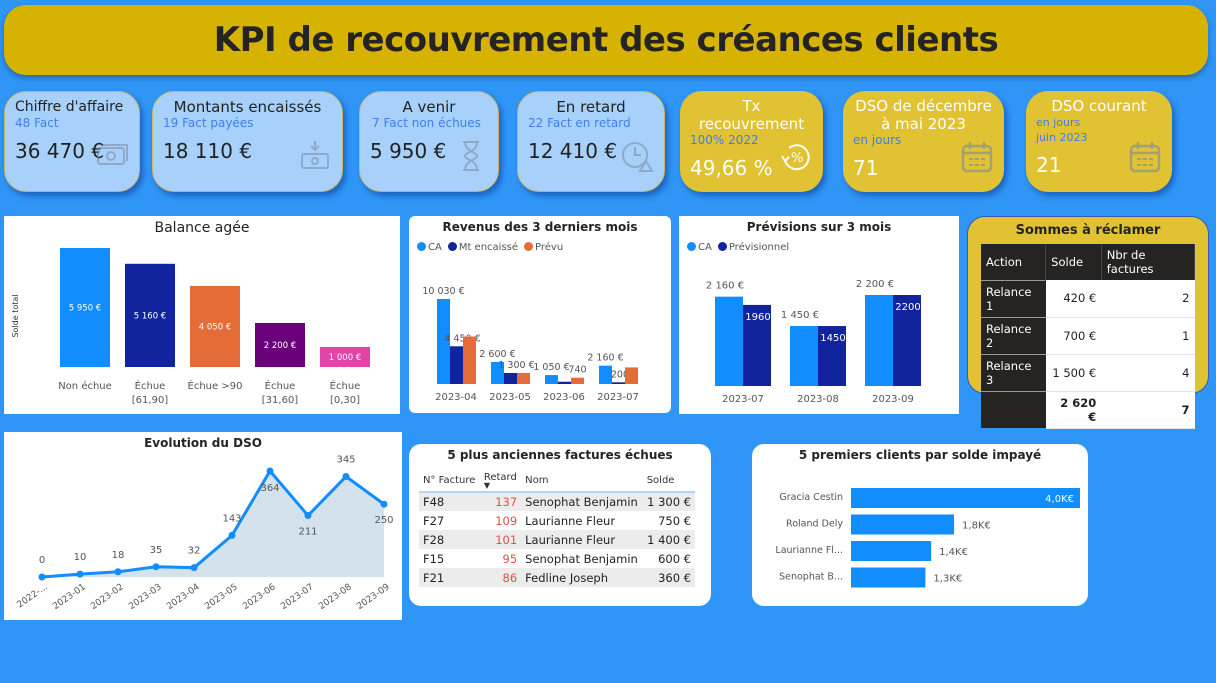 Image resolution: width=1216 pixels, height=683 pixels. Describe the element at coordinates (1148, 299) in the screenshot. I see `cell-count: 2` at that location.